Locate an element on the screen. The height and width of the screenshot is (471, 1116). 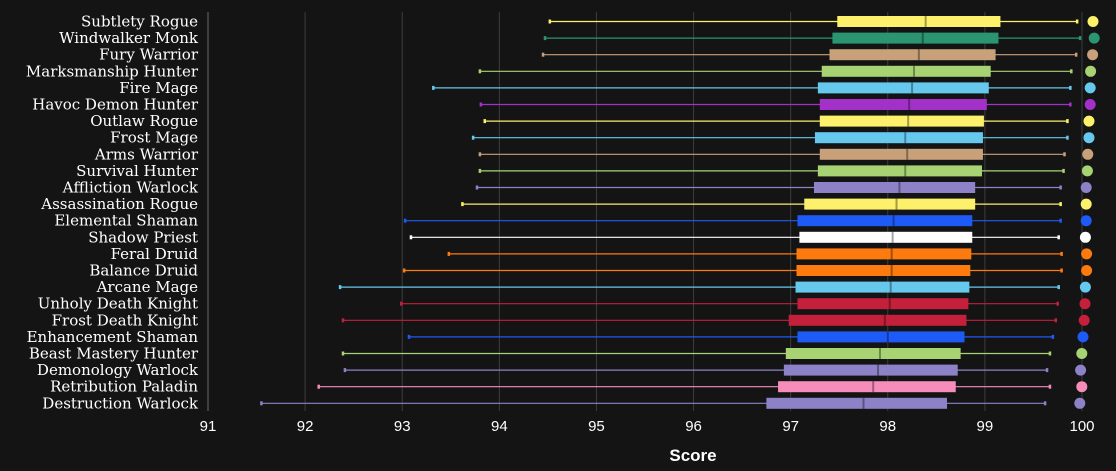
category-label: Windwalker Monk is located at coordinates (129, 38).